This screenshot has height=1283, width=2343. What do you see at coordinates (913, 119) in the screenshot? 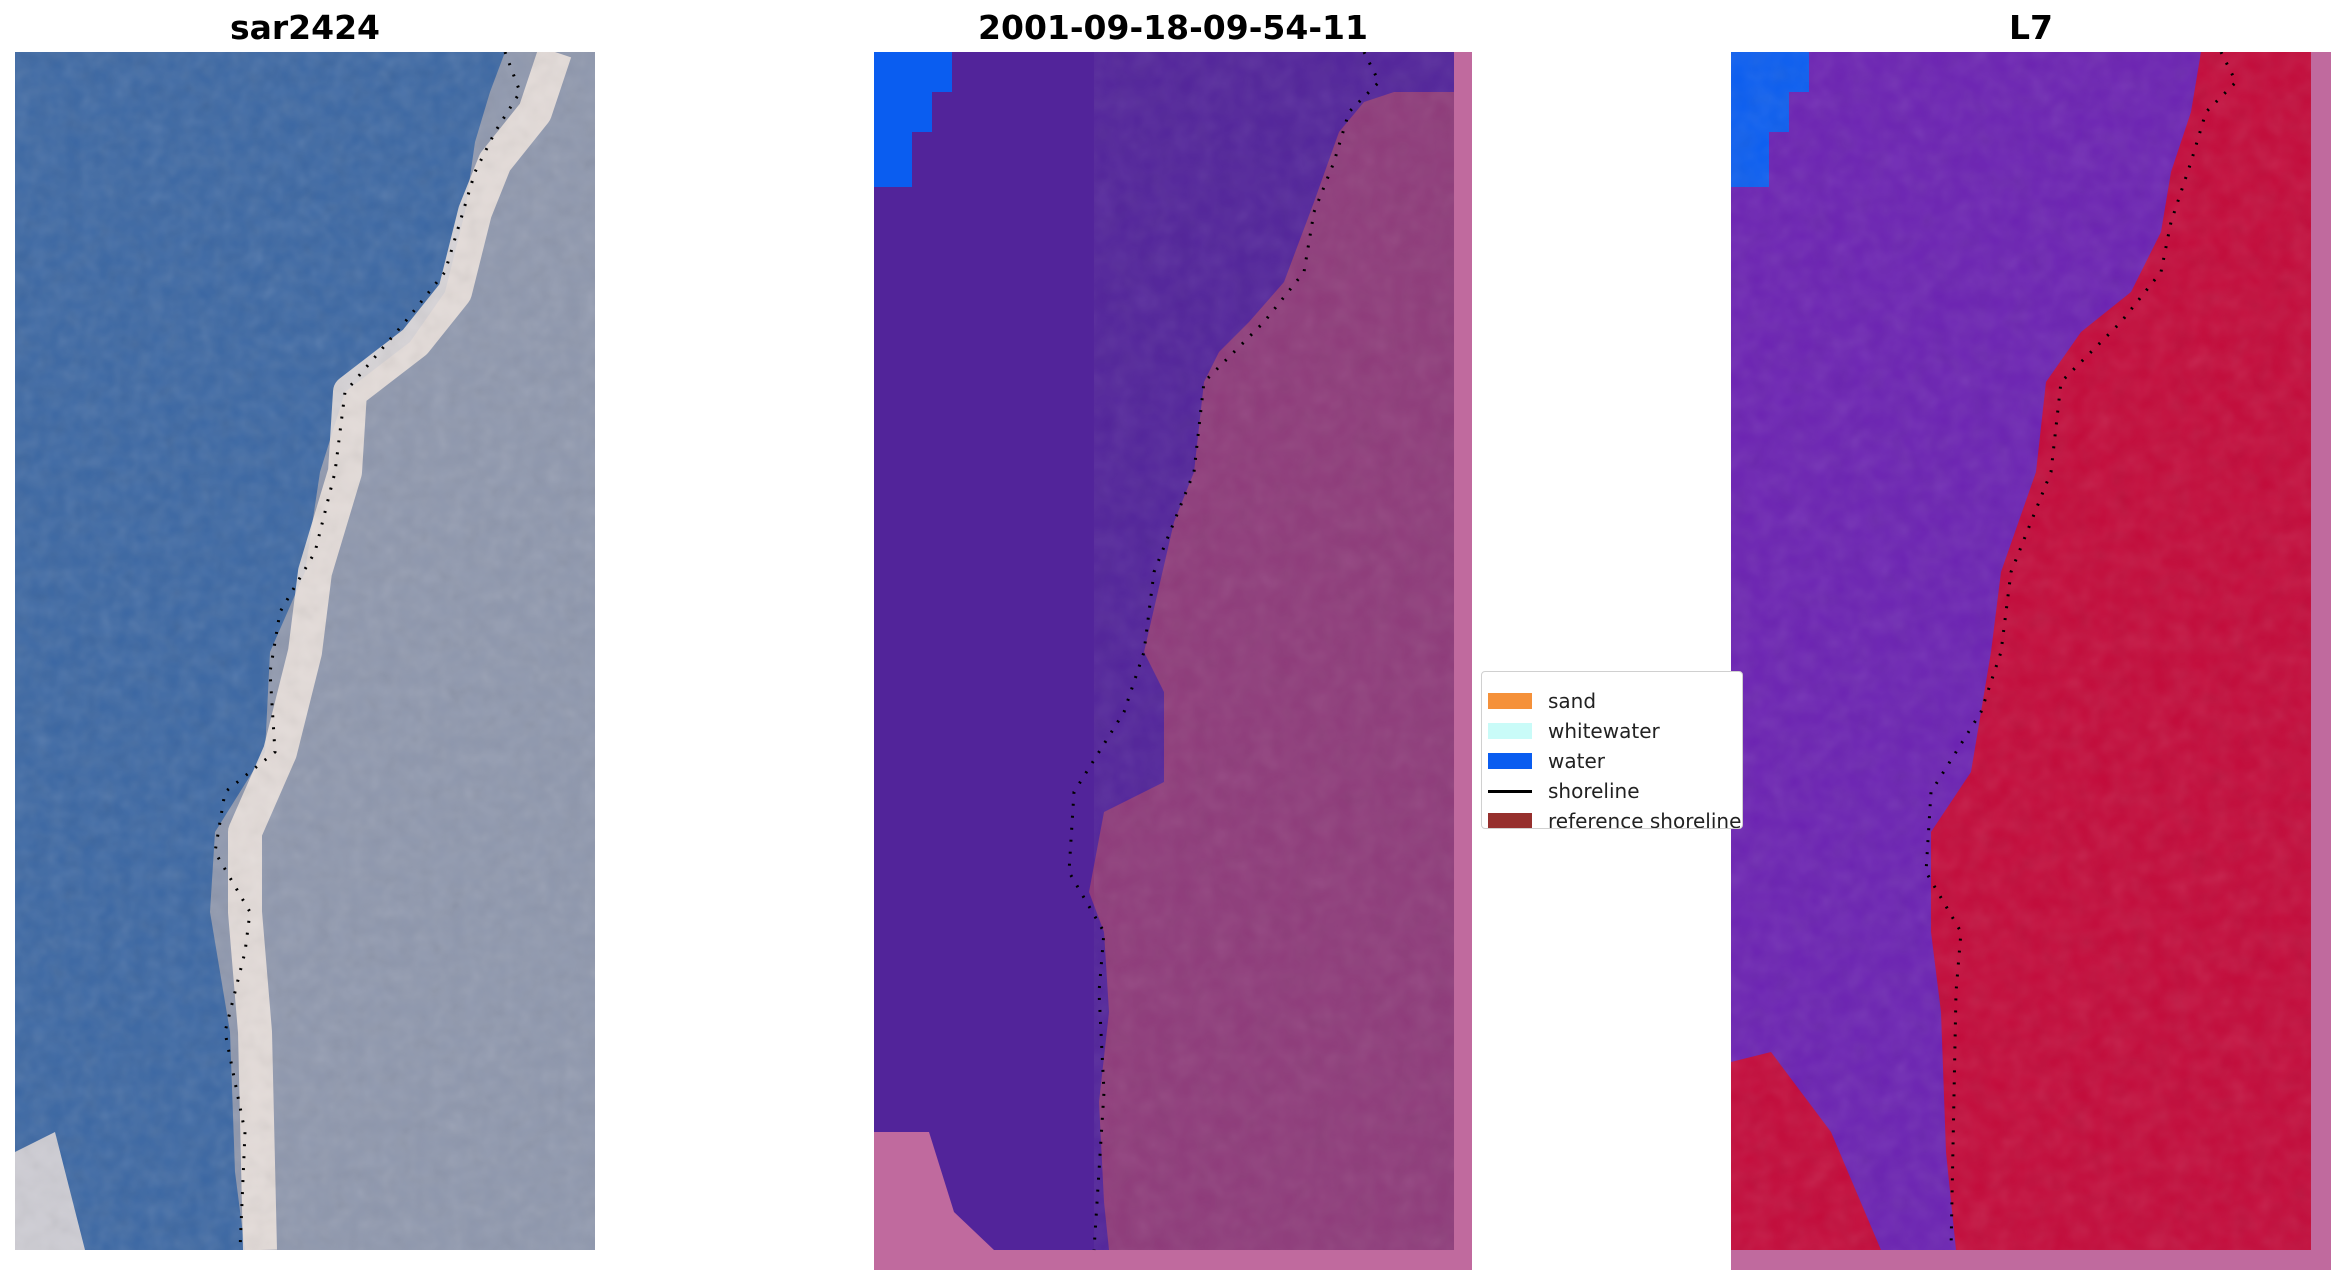
I see `classification-water-patch` at bounding box center [913, 119].